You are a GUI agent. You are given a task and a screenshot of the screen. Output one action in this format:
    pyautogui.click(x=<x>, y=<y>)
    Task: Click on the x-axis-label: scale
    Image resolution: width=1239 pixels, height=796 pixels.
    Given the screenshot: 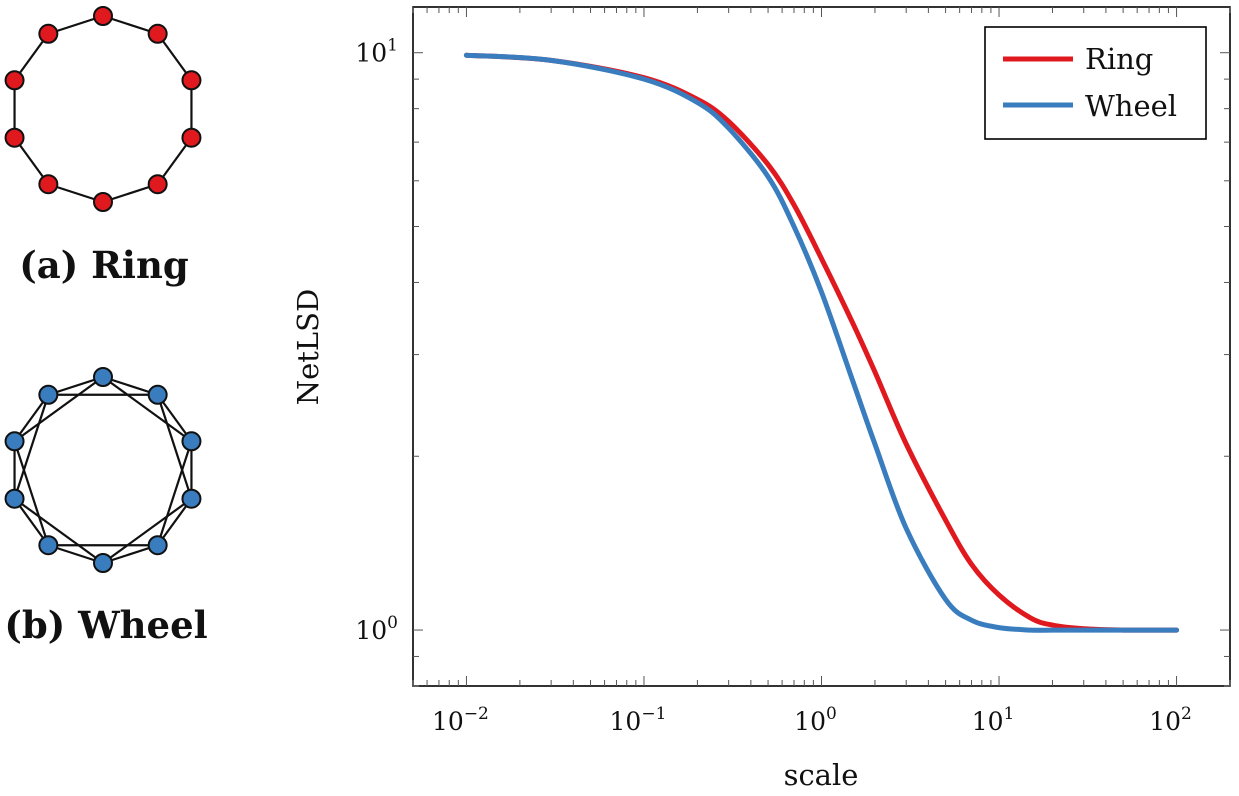 What is the action you would take?
    pyautogui.click(x=821, y=775)
    